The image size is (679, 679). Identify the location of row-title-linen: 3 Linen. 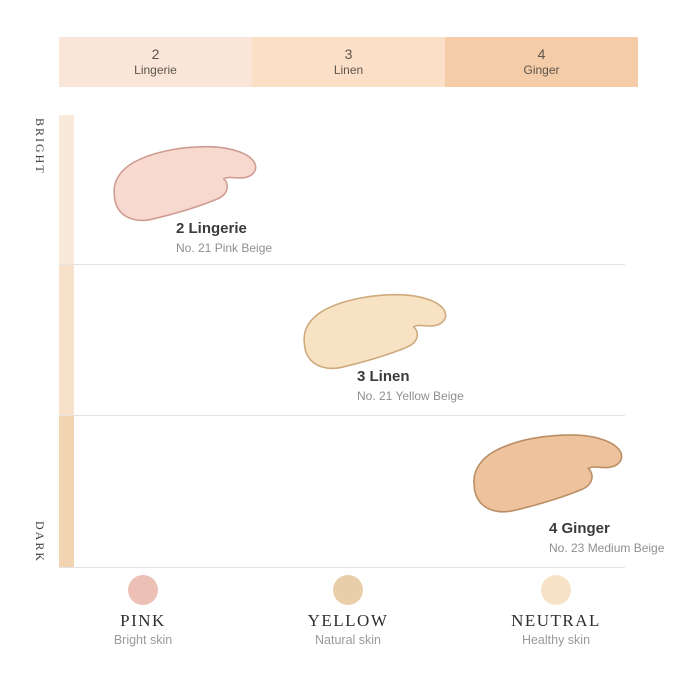
(383, 376).